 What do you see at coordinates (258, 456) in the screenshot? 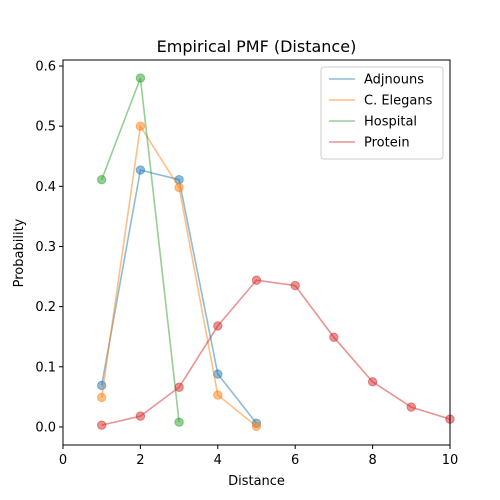
I see `x-axis: 0 2 4 6 8 10` at bounding box center [258, 456].